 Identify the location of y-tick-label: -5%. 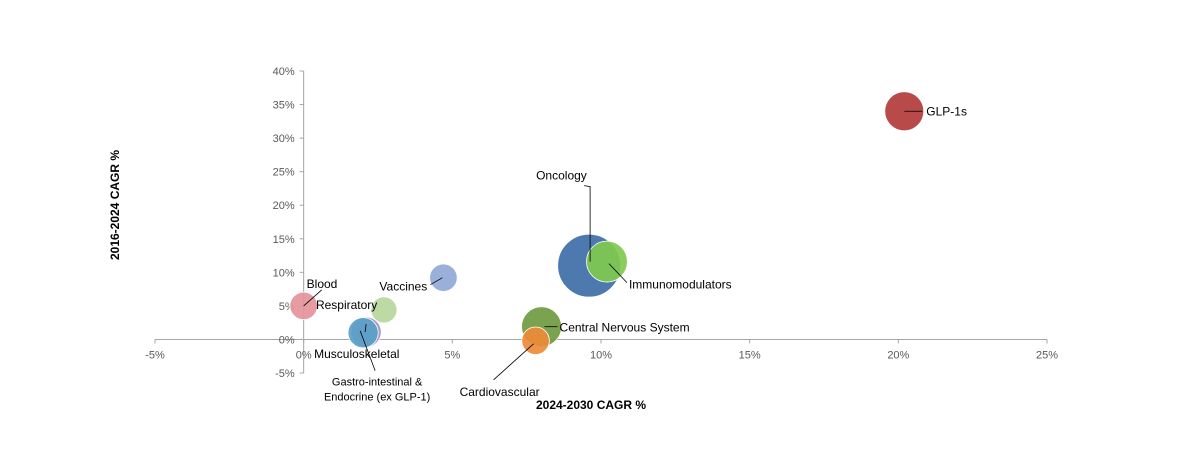
(285, 374).